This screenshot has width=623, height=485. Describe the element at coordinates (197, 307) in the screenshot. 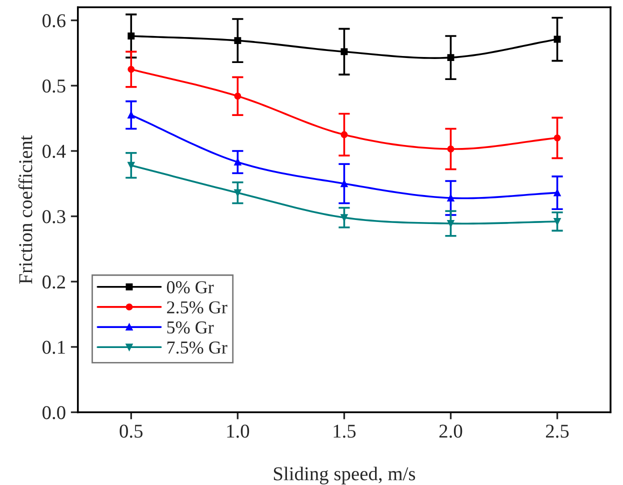

I see `legend-label: 2.5% Gr` at that location.